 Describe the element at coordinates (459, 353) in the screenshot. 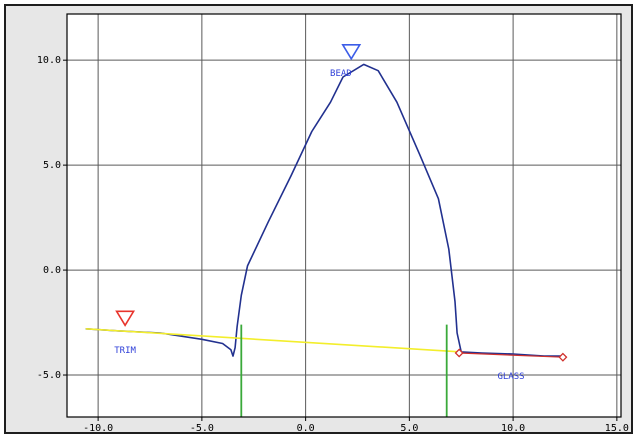

I see `glass-start-marker` at that location.